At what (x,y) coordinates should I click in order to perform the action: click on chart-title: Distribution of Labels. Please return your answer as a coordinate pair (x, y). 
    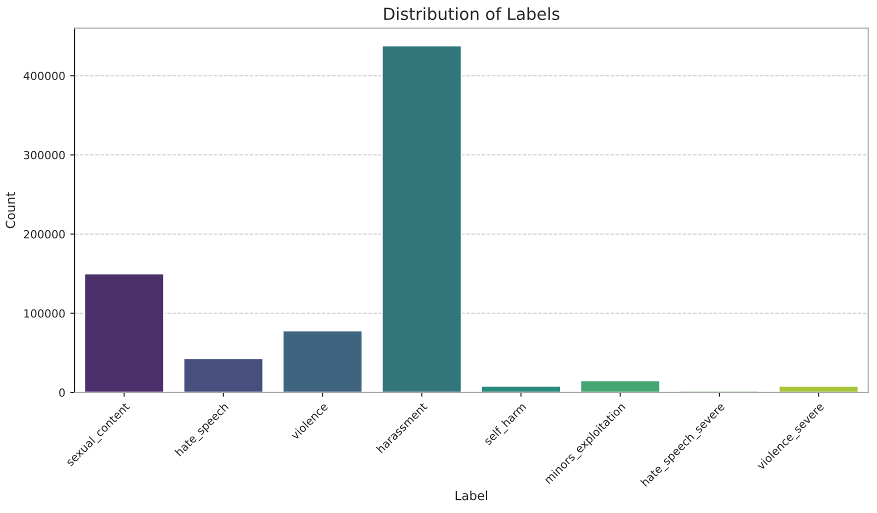
    Looking at the image, I should click on (472, 13).